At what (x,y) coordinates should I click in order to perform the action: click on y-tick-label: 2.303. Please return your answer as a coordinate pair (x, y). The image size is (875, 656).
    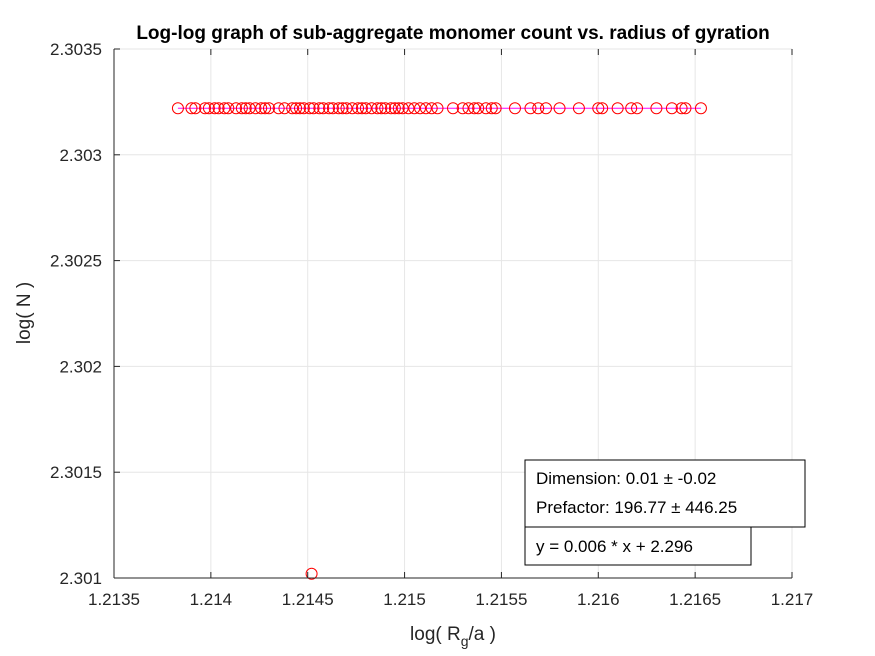
    Looking at the image, I should click on (80, 155).